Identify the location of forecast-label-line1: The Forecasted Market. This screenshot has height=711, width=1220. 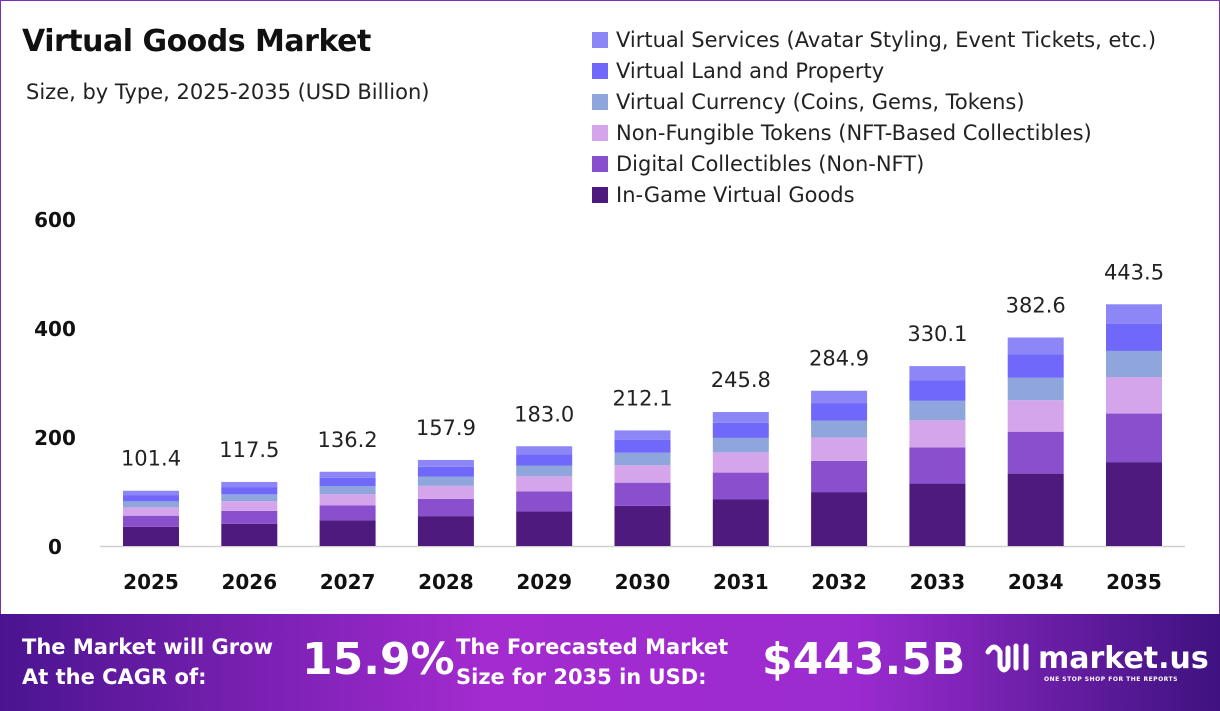
(592, 647).